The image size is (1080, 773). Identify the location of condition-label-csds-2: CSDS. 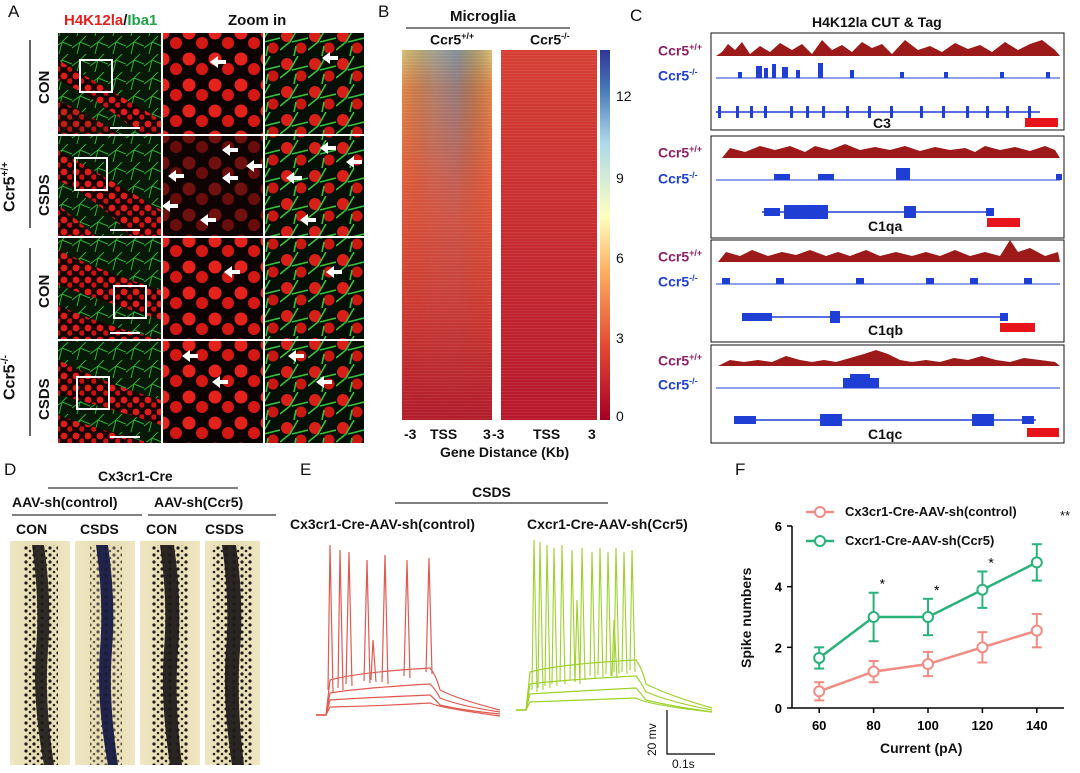
(44, 399).